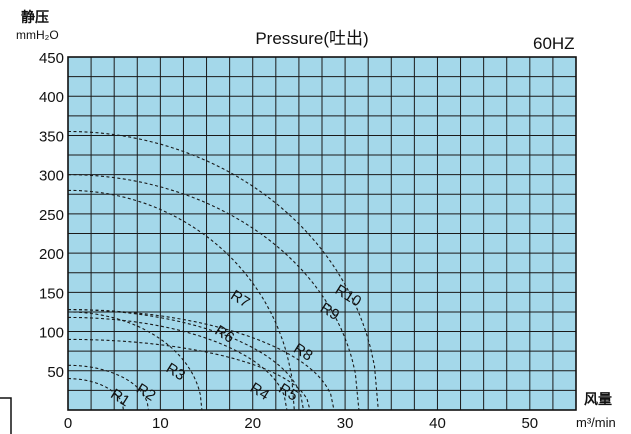 Image resolution: width=631 pixels, height=434 pixels. I want to click on curve-r8, so click(201, 360).